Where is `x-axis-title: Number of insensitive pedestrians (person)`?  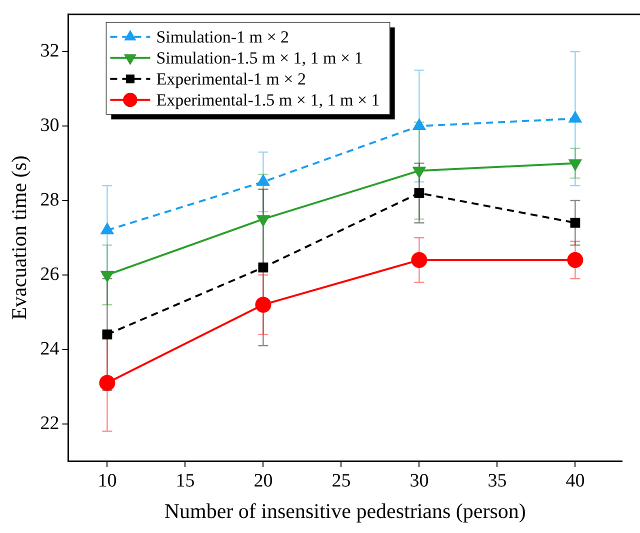 x-axis-title: Number of insensitive pedestrians (person) is located at coordinates (345, 510).